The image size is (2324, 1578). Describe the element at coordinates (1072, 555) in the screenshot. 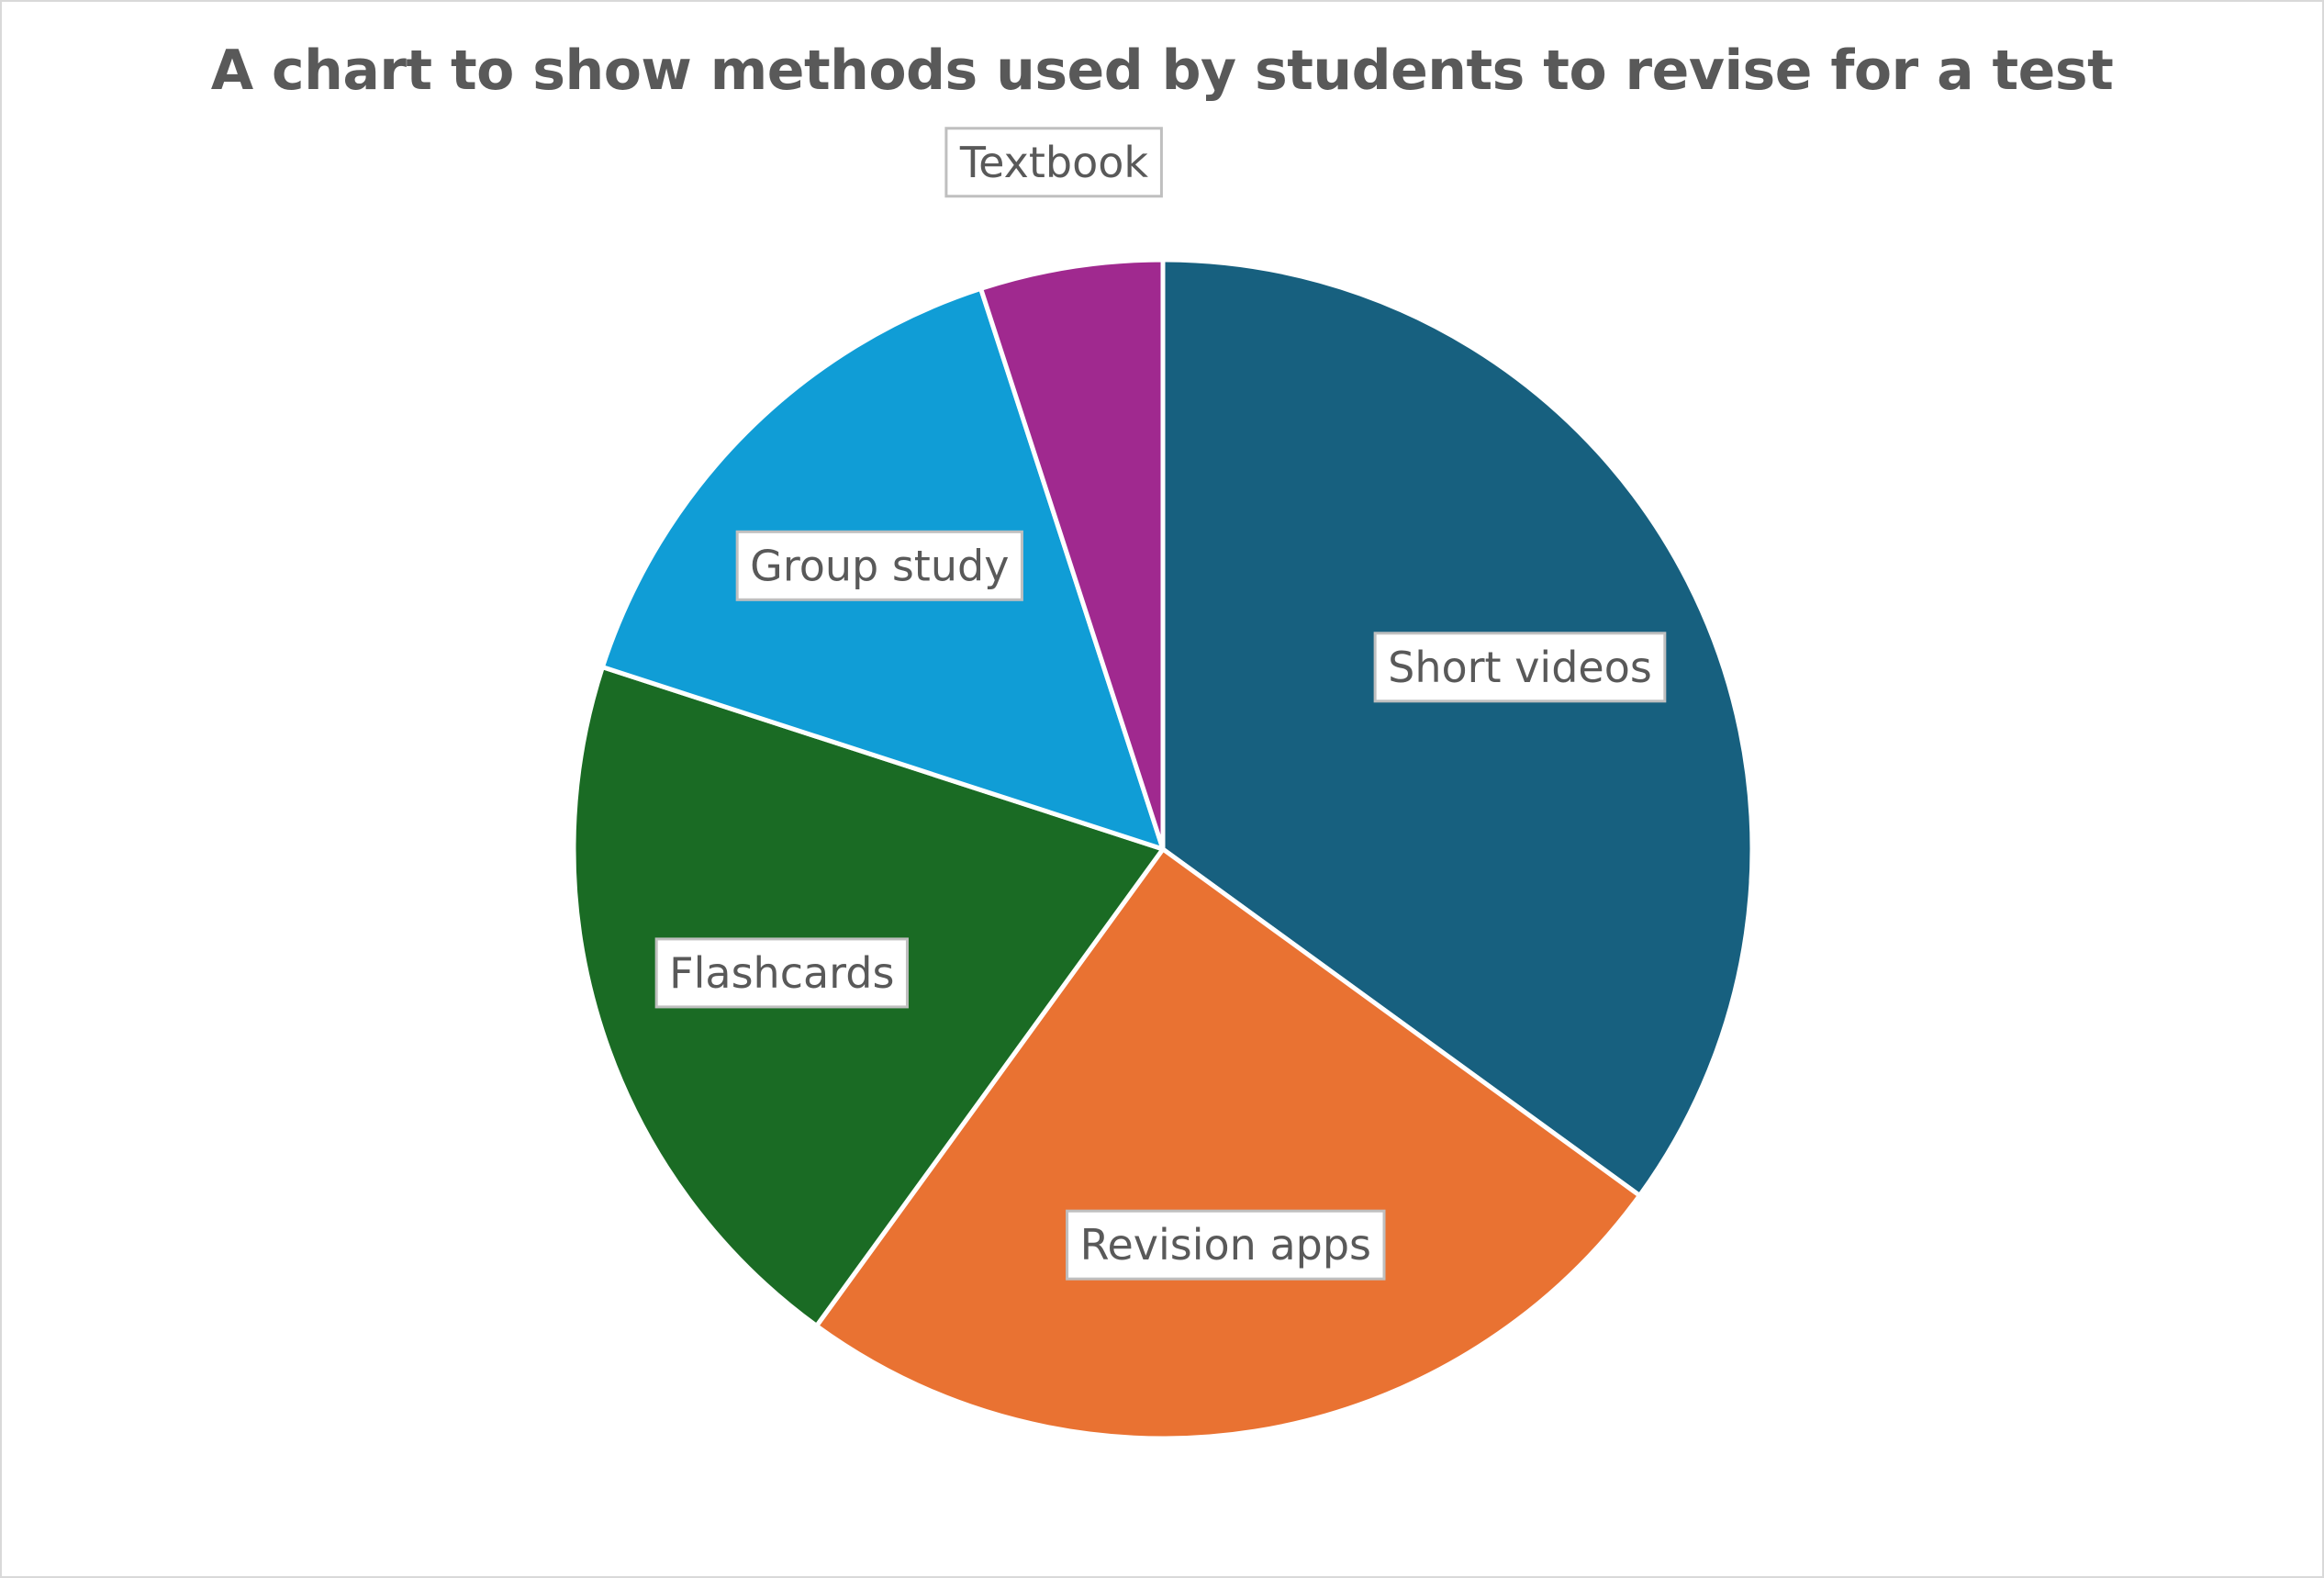

I see `pie-slice-textbook` at that location.